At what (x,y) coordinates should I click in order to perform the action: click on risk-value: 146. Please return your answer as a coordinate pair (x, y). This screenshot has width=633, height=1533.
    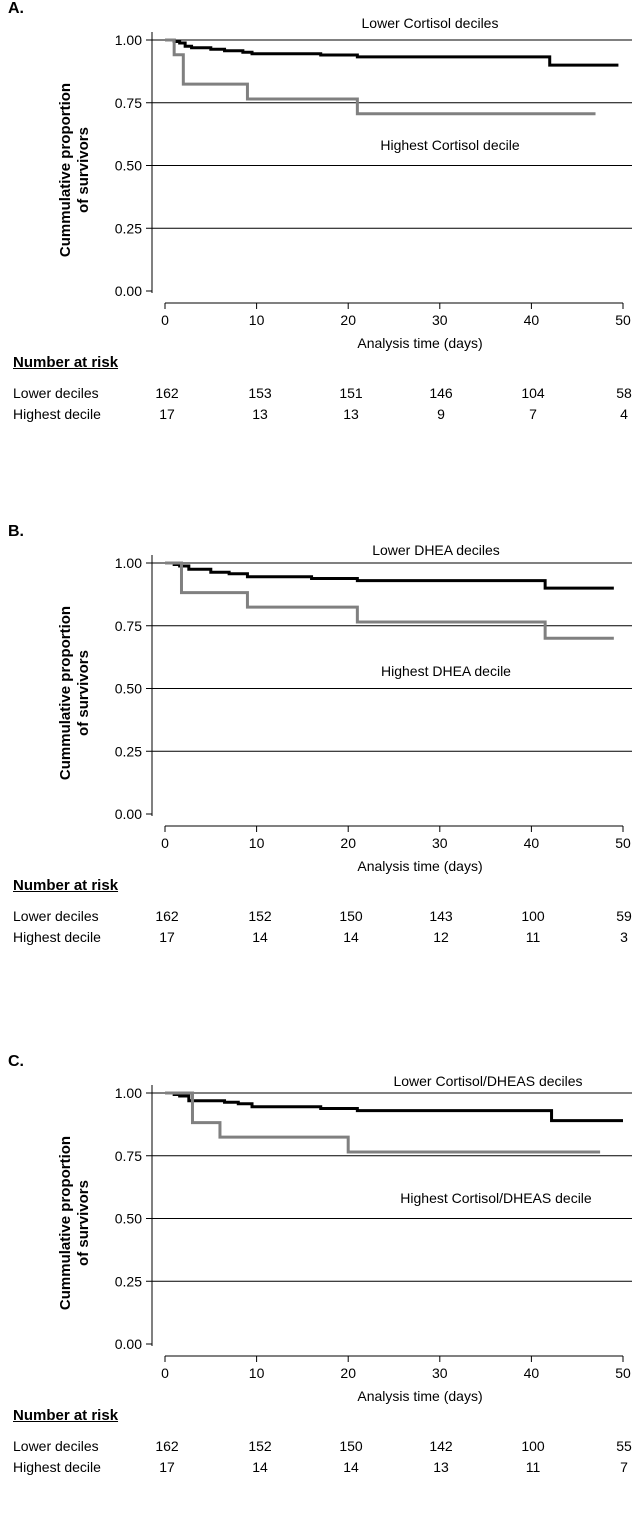
    Looking at the image, I should click on (440, 393).